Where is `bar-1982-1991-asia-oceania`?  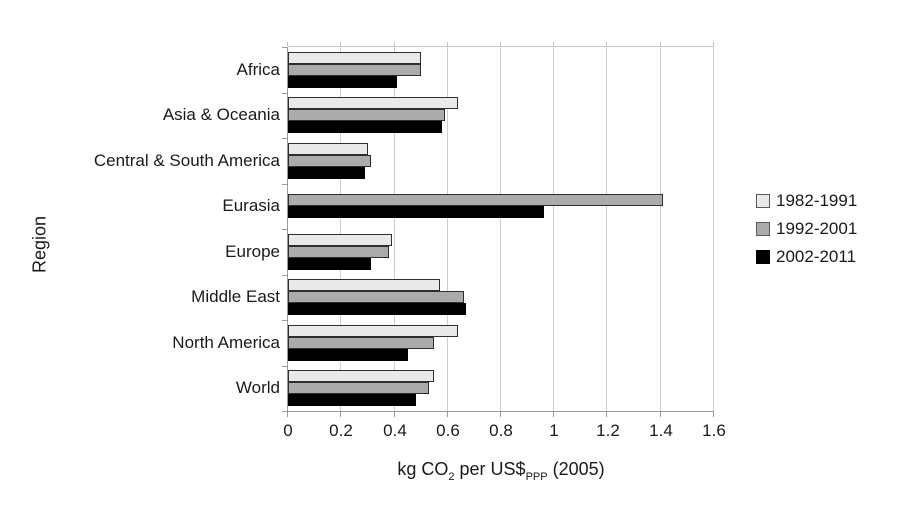 bar-1982-1991-asia-oceania is located at coordinates (373, 103).